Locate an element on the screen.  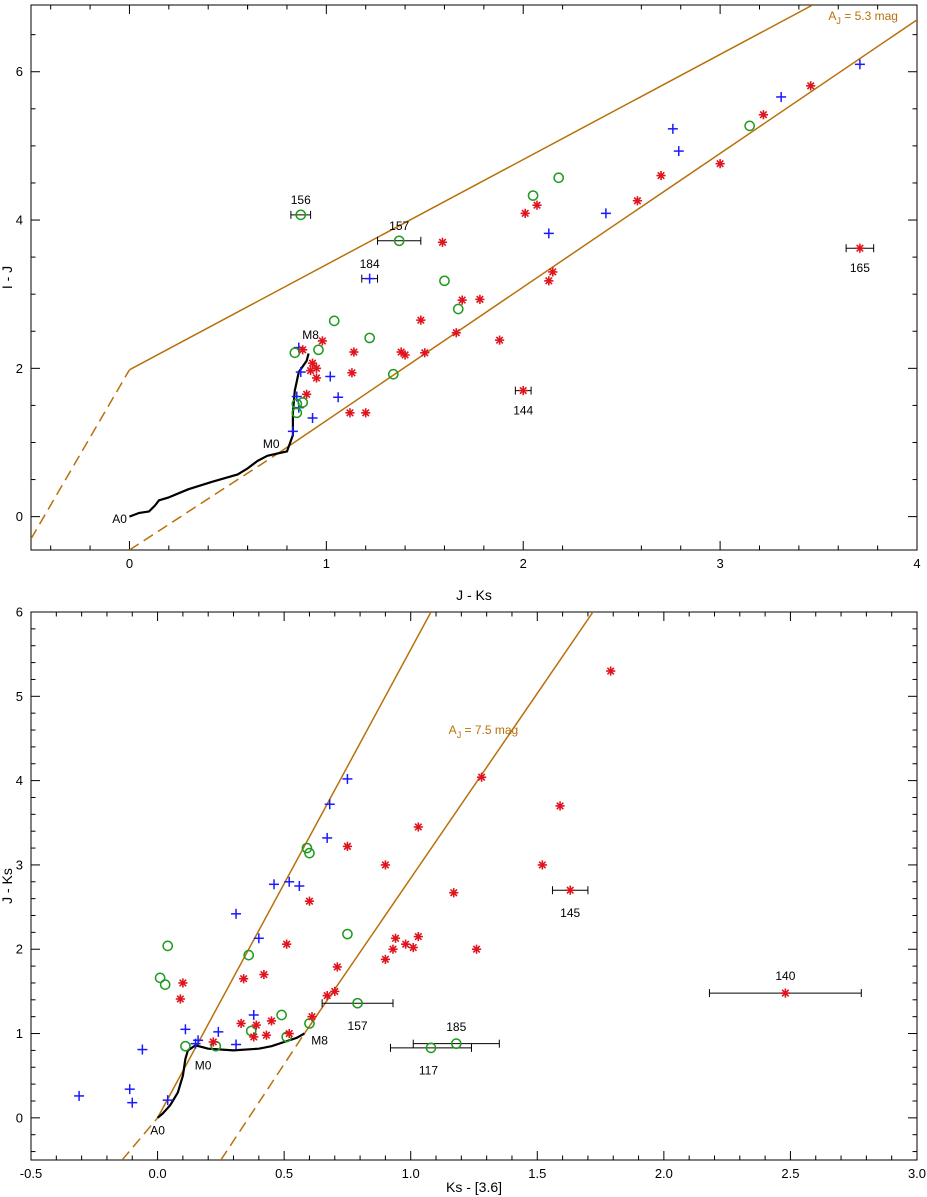
source-id-label: 144 is located at coordinates (523, 411).